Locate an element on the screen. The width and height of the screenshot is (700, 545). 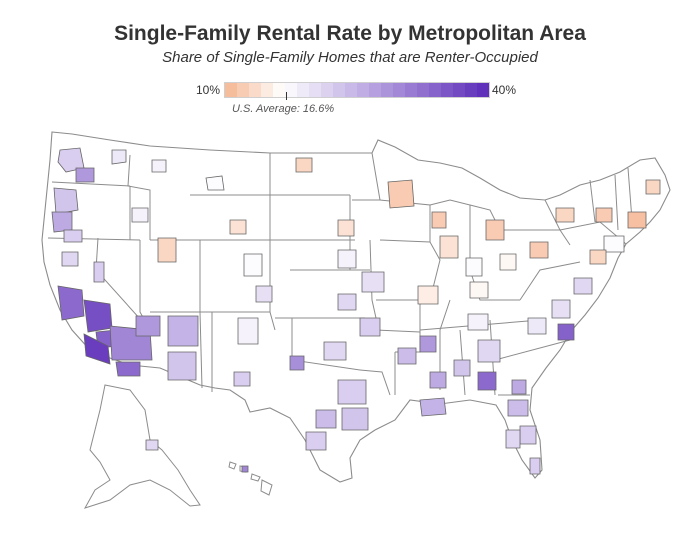
metro-colorado-springs is located at coordinates (264, 294).